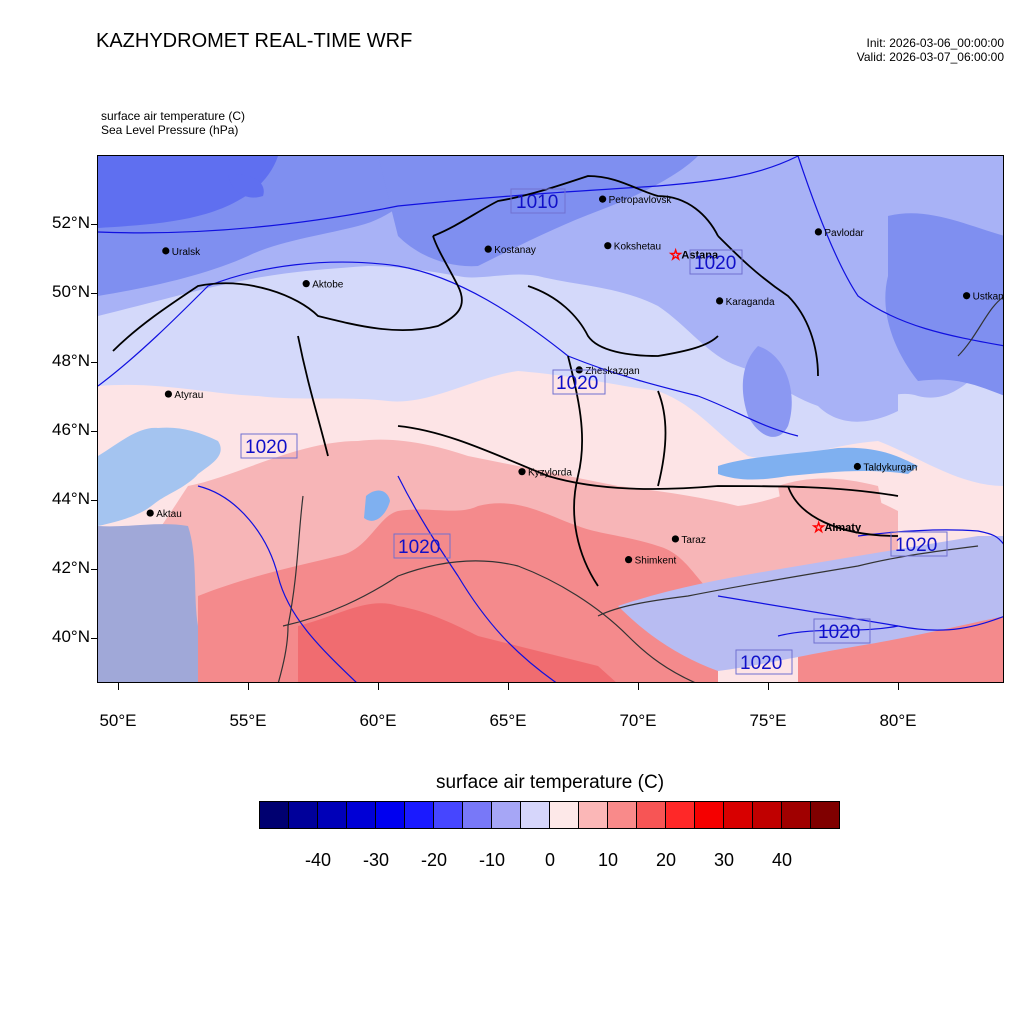 This screenshot has height=1024, width=1024. I want to click on legend-label: -20, so click(434, 860).